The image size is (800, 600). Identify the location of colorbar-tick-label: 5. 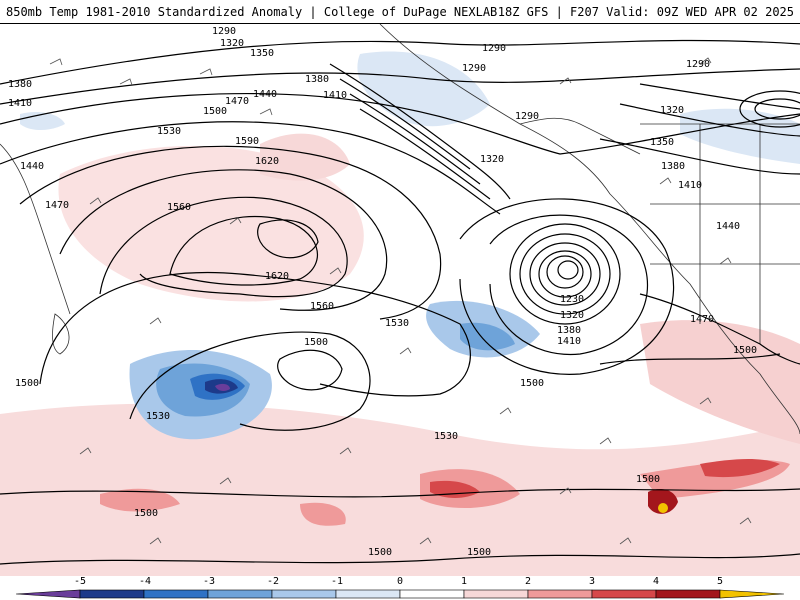
(720, 581).